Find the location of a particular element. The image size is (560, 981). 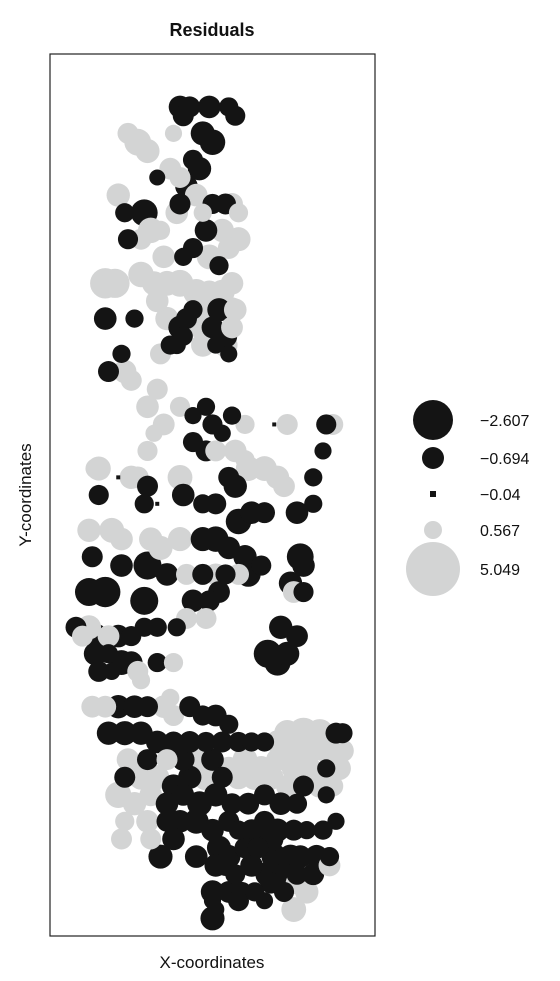

y-axis-label: Y-coordinates is located at coordinates (25, 494).